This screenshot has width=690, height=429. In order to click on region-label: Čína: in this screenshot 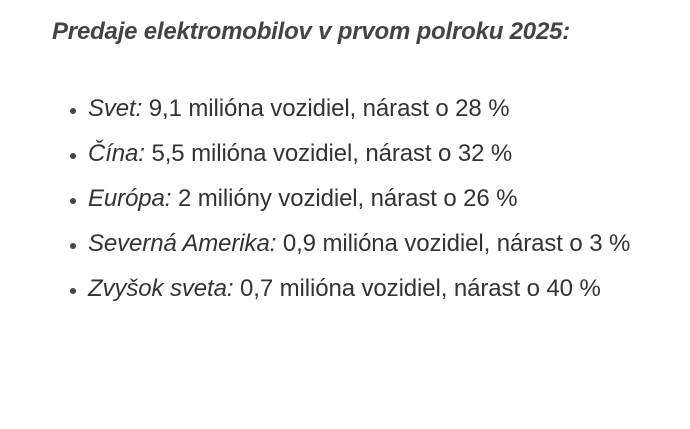, I will do `click(116, 153)`.